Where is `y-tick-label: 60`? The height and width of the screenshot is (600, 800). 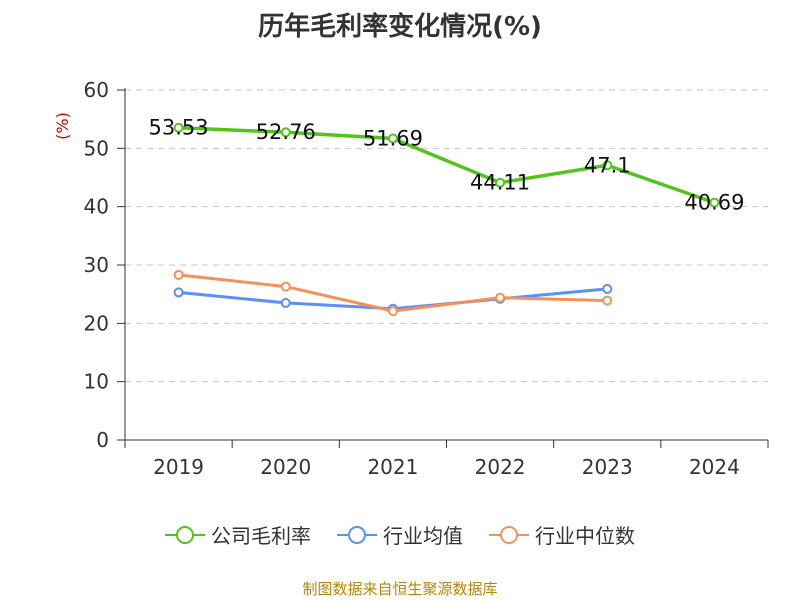
y-tick-label: 60 is located at coordinates (96, 90).